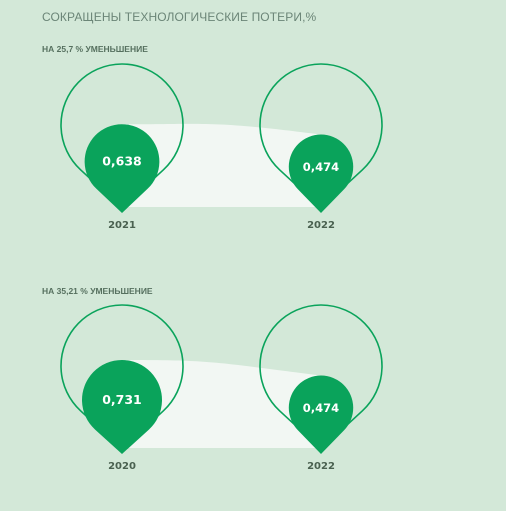 The height and width of the screenshot is (511, 506). What do you see at coordinates (321, 225) in the screenshot?
I see `chart-1-year-label-2022: 2022` at bounding box center [321, 225].